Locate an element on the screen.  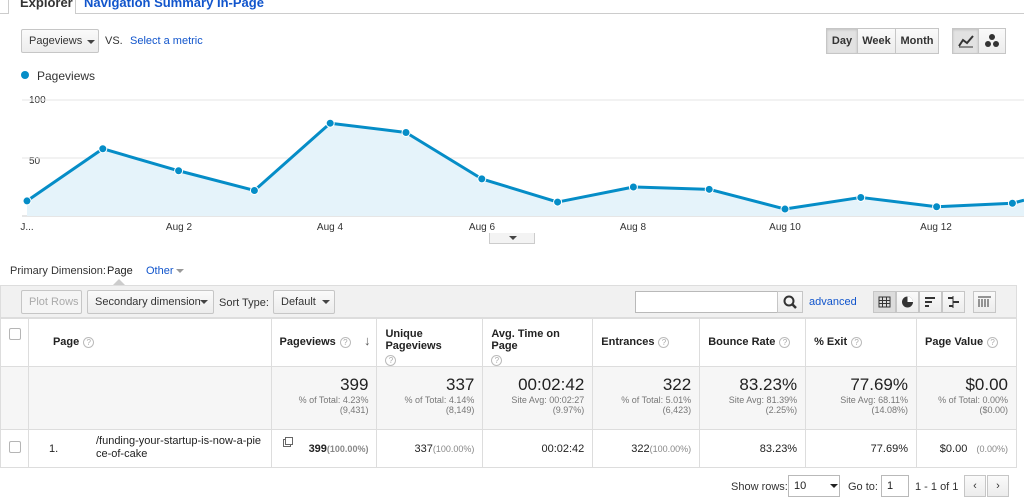
totals-empty-cell is located at coordinates (149, 398).